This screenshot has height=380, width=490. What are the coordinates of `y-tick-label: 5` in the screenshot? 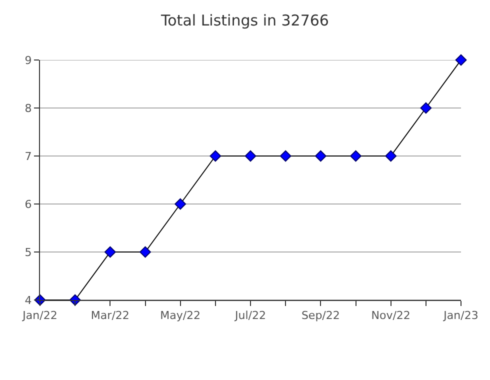 It's located at (28, 252).